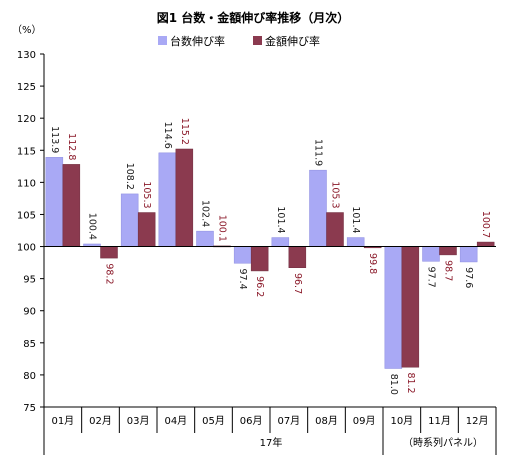 This screenshot has width=506, height=462. Describe the element at coordinates (372, 263) in the screenshot. I see `data-label-amount-rate: 99.8` at that location.